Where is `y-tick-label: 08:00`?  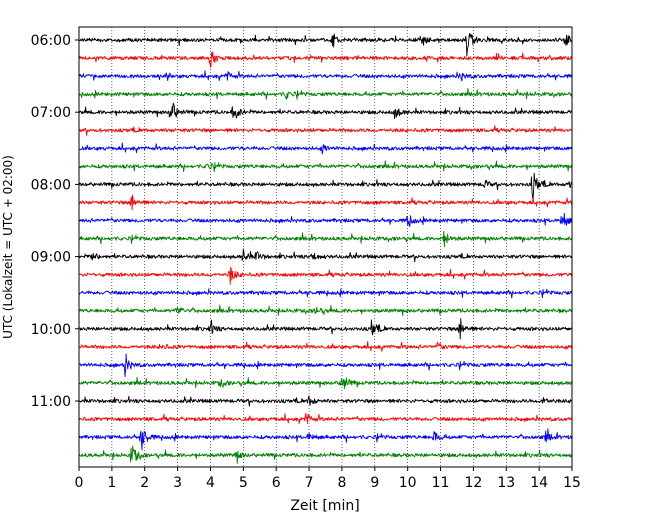 y-tick-label: 08:00 is located at coordinates (51, 185).